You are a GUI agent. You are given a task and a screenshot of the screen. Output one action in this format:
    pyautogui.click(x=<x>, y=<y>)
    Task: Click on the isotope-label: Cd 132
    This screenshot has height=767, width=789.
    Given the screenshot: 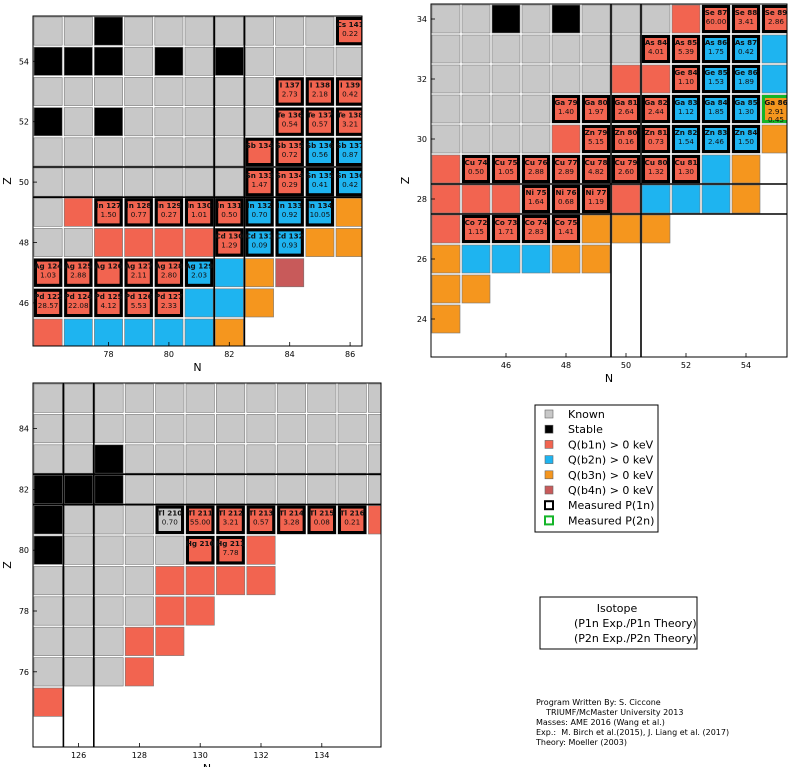 What is the action you would take?
    pyautogui.click(x=290, y=235)
    